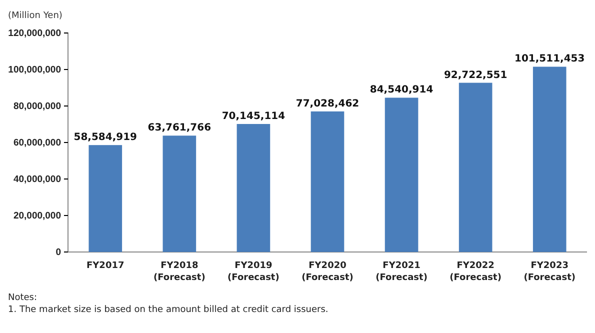 This screenshot has width=595, height=333. I want to click on x-tick-label: FY2020 (Forecast), so click(328, 272).